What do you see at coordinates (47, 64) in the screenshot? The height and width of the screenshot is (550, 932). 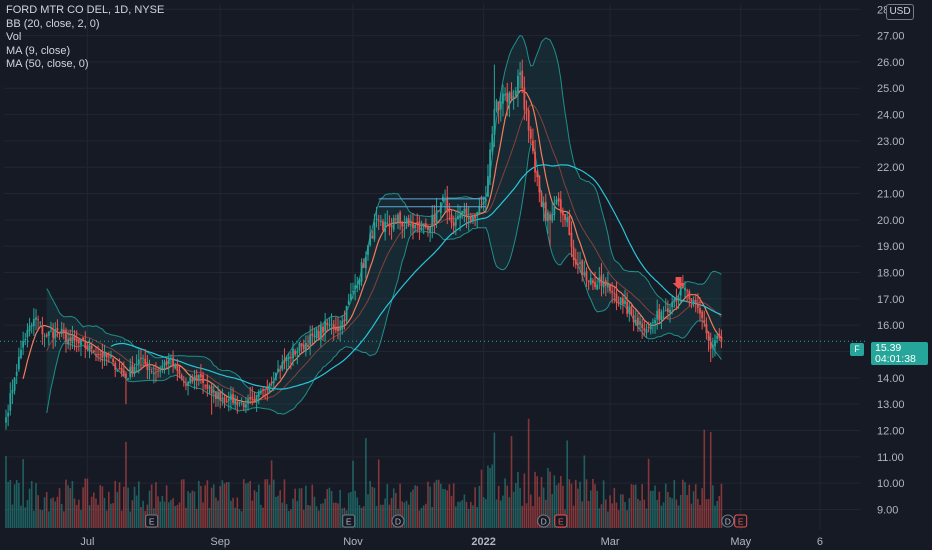 I see `ma50-legend: MA (50, close, 0)` at bounding box center [47, 64].